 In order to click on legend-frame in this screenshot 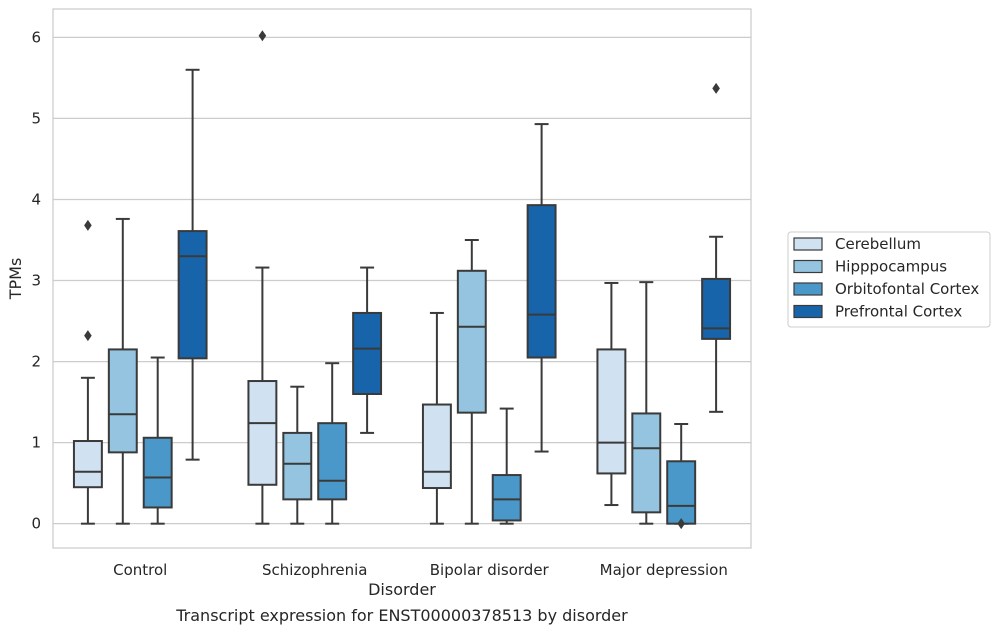, I will do `click(889, 279)`.